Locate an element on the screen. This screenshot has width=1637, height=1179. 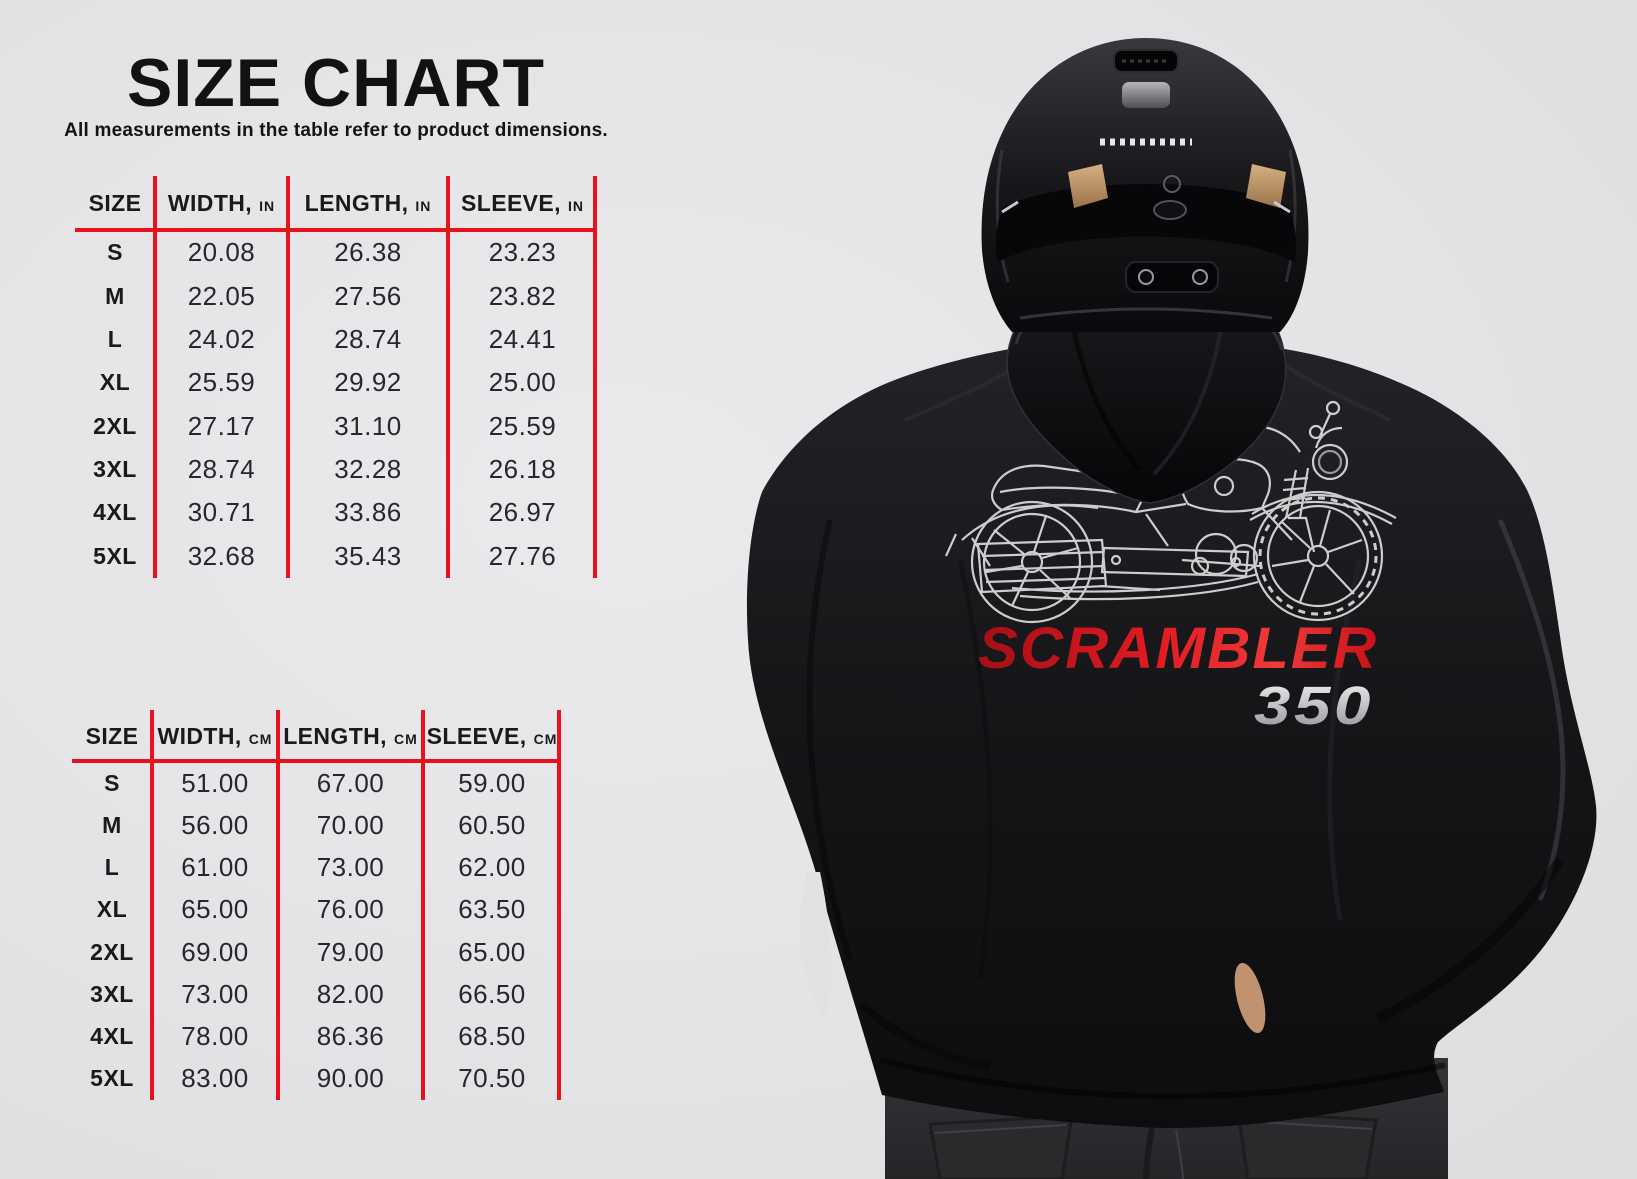
column-header-width: WIDTH, IN is located at coordinates (221, 203).